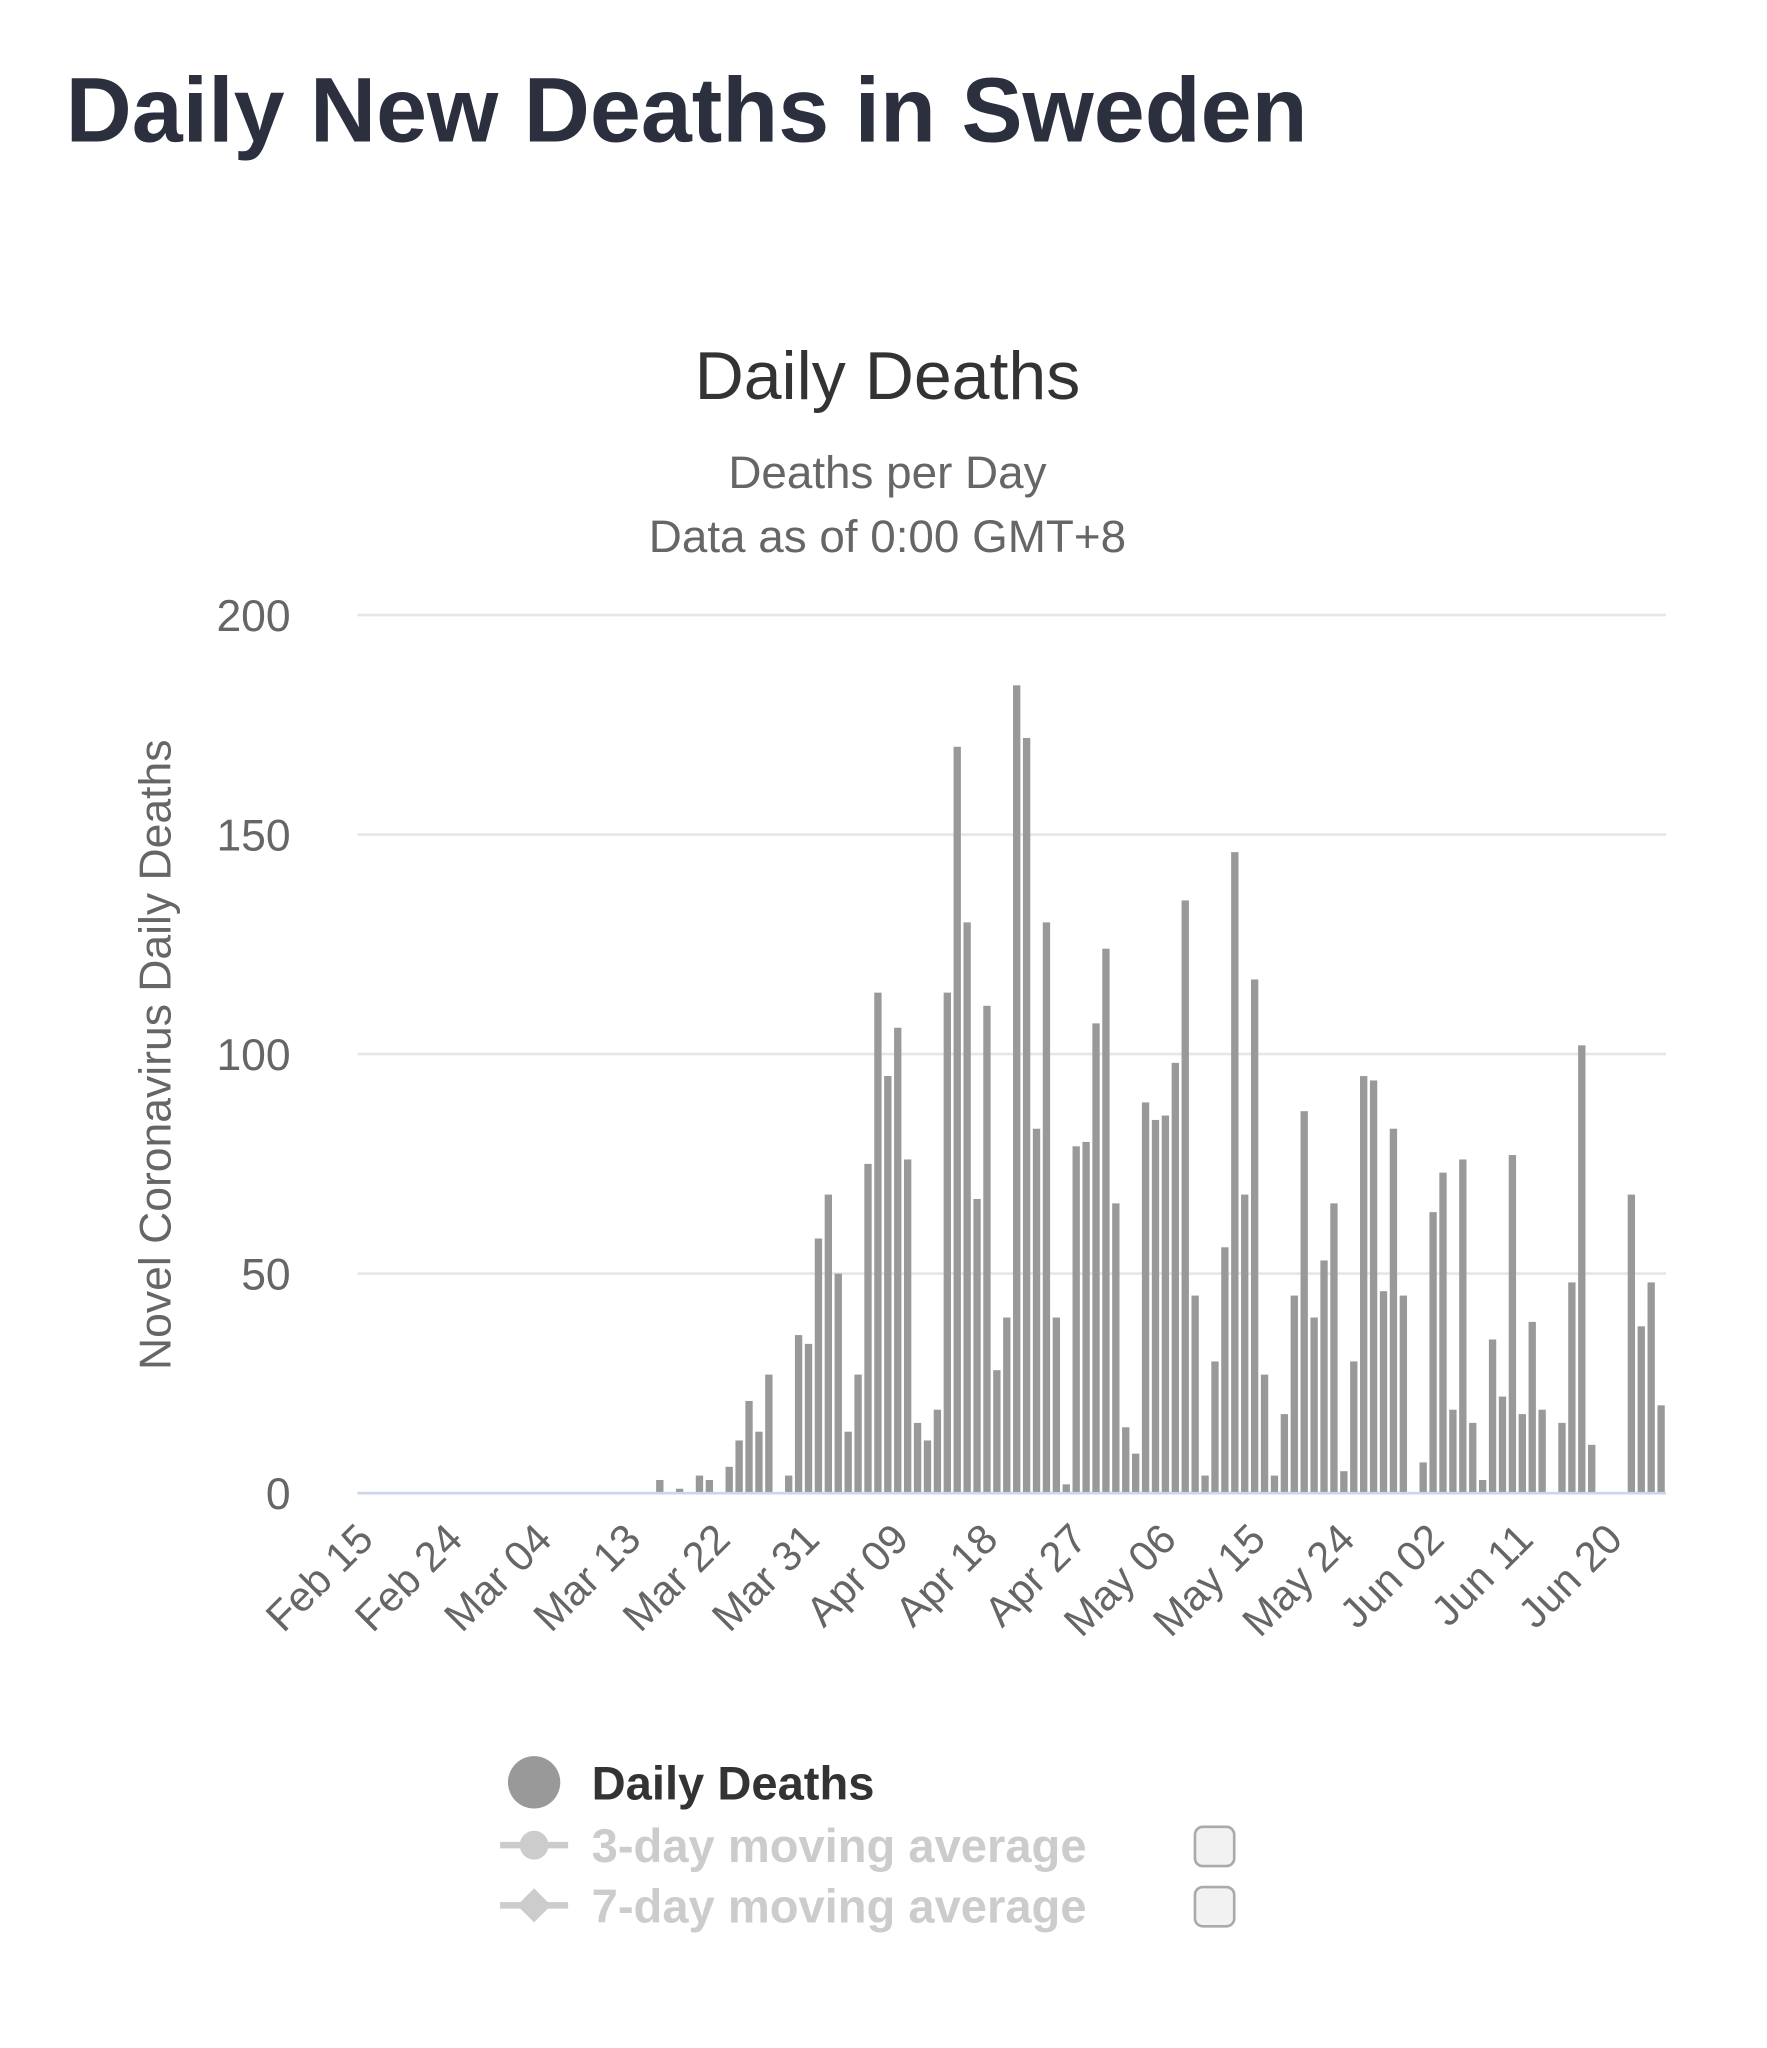  What do you see at coordinates (946, 1575) in the screenshot?
I see `x-tick-label: Apr 18` at bounding box center [946, 1575].